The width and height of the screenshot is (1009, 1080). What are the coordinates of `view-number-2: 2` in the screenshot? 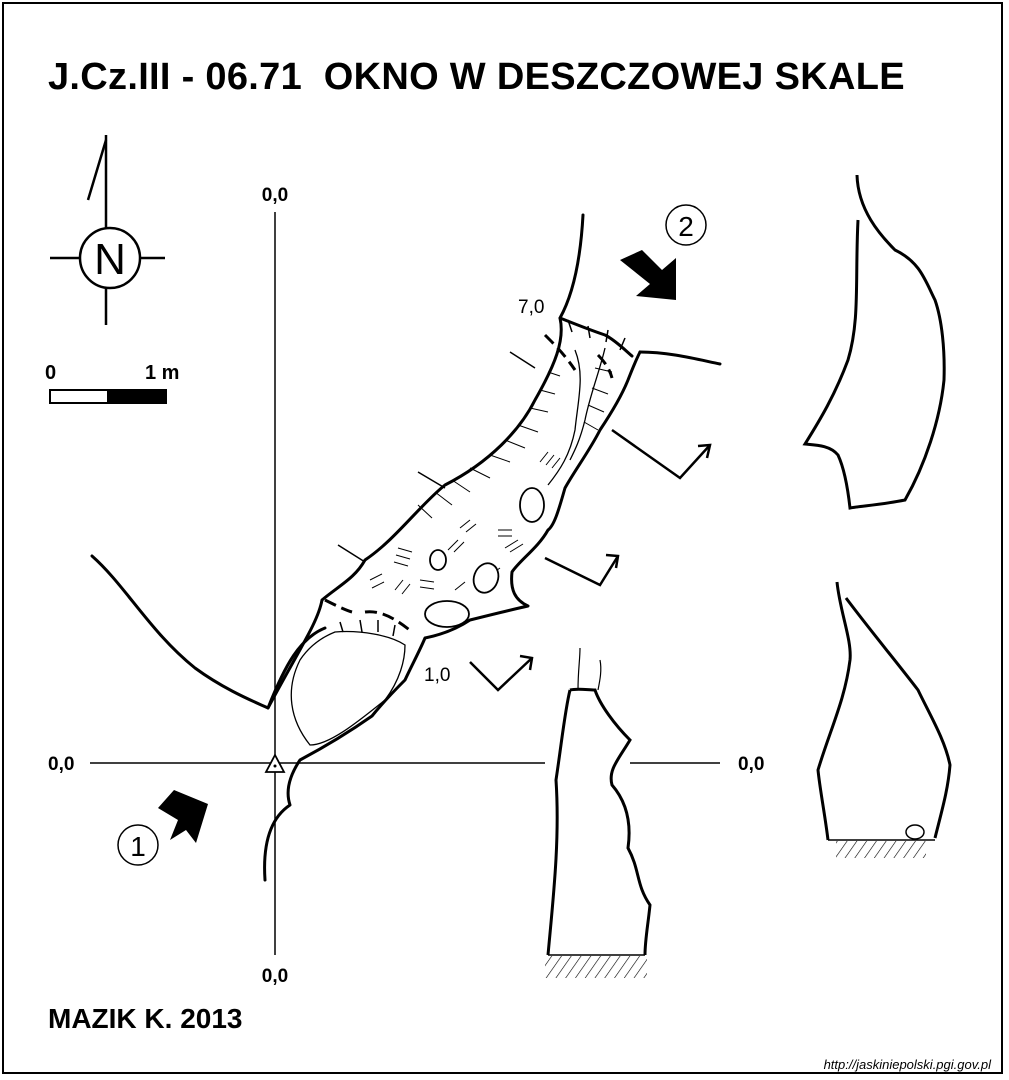 It's located at (686, 226).